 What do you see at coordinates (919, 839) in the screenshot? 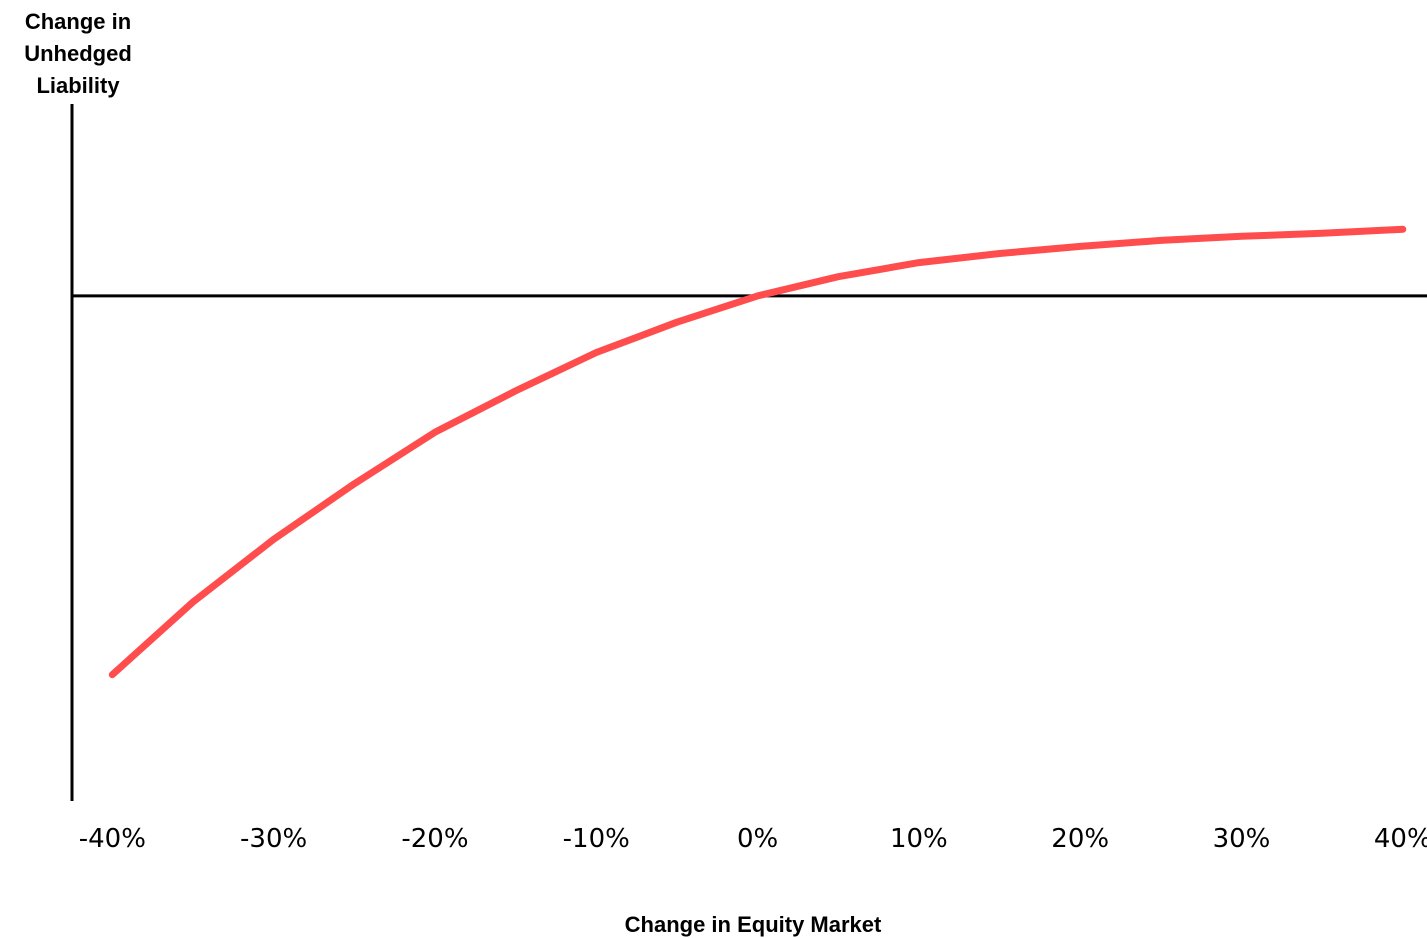
I see `x-tick-label: 10%` at bounding box center [919, 839].